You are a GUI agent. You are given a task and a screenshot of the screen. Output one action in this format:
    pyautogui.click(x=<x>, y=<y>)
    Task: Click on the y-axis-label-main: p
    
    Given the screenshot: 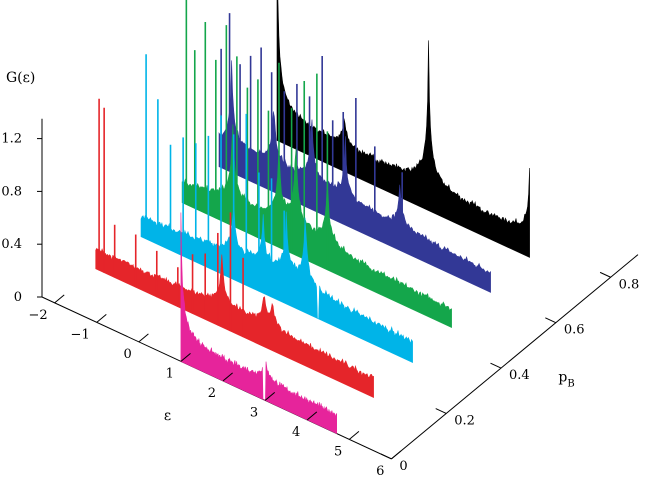 What is the action you would take?
    pyautogui.click(x=562, y=377)
    